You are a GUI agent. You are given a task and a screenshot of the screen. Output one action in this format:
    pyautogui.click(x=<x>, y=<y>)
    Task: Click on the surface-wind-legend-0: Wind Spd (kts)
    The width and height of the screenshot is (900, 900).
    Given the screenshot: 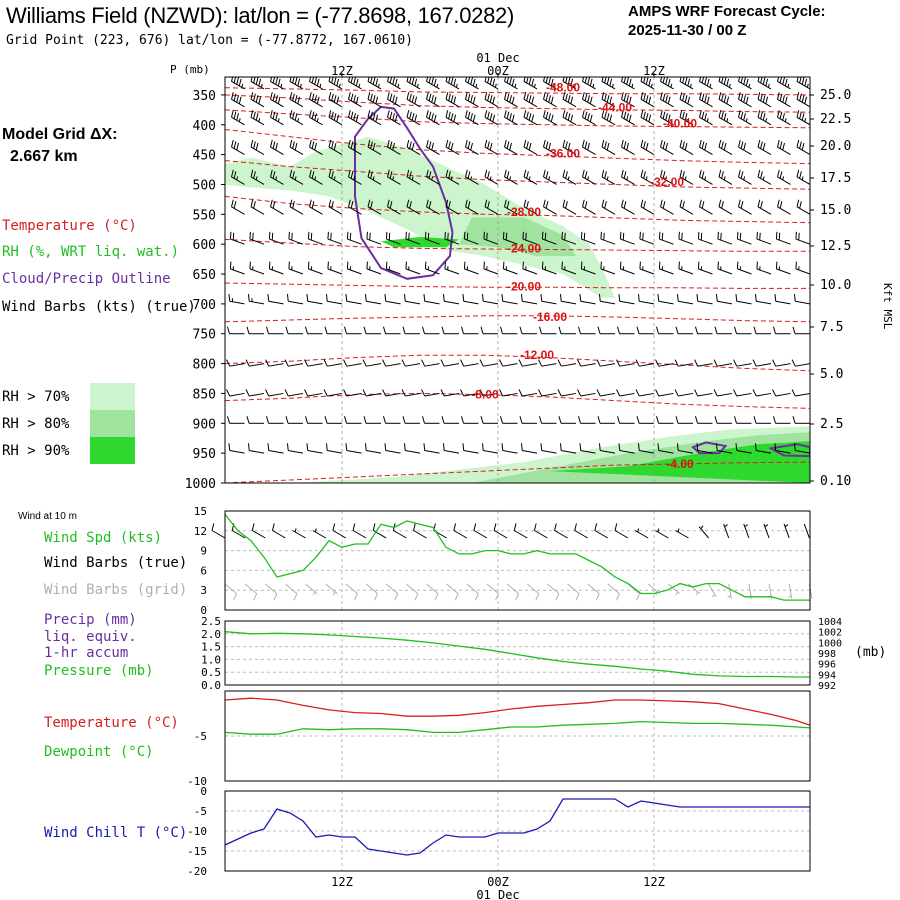 What is the action you would take?
    pyautogui.click(x=103, y=538)
    